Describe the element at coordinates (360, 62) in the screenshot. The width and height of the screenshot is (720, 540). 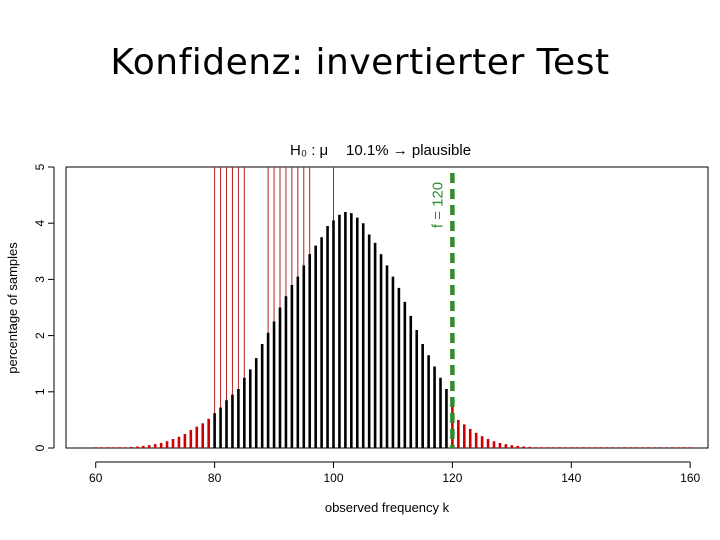
I see `slide-title: Konfidenz: invertierter Test` at that location.